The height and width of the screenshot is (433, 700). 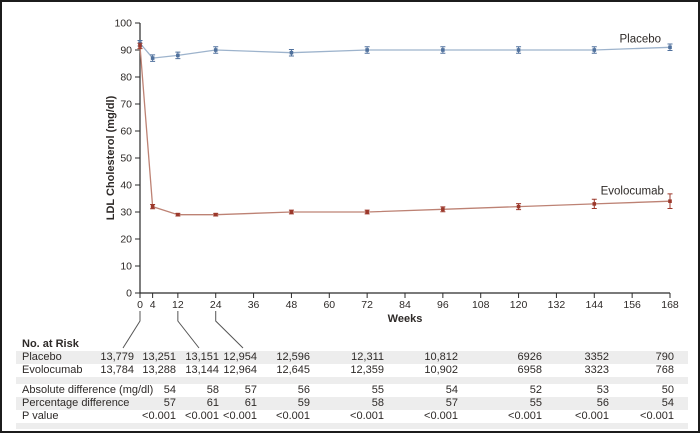 I want to click on x-tick-label: 168, so click(x=670, y=305).